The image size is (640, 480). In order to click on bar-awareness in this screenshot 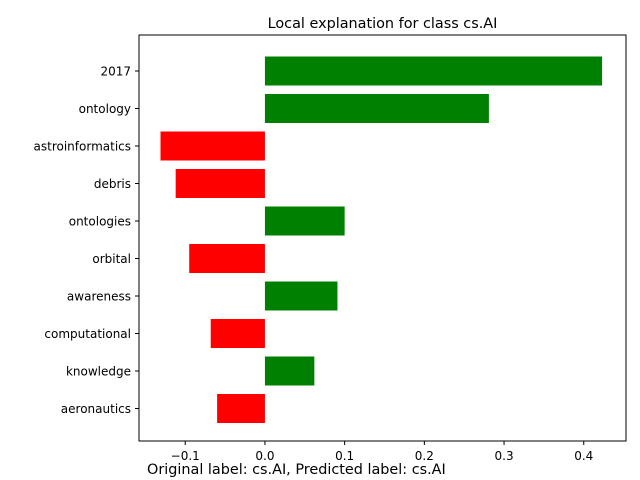, I will do `click(301, 296)`.